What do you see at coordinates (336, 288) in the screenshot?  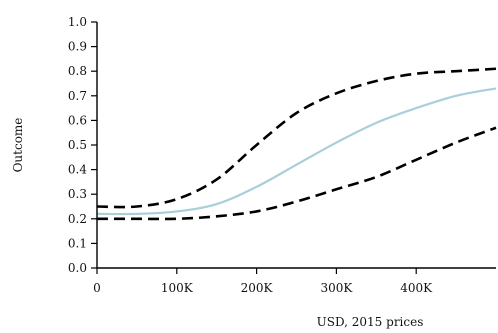 I see `x-tick-label: 300K` at bounding box center [336, 288].